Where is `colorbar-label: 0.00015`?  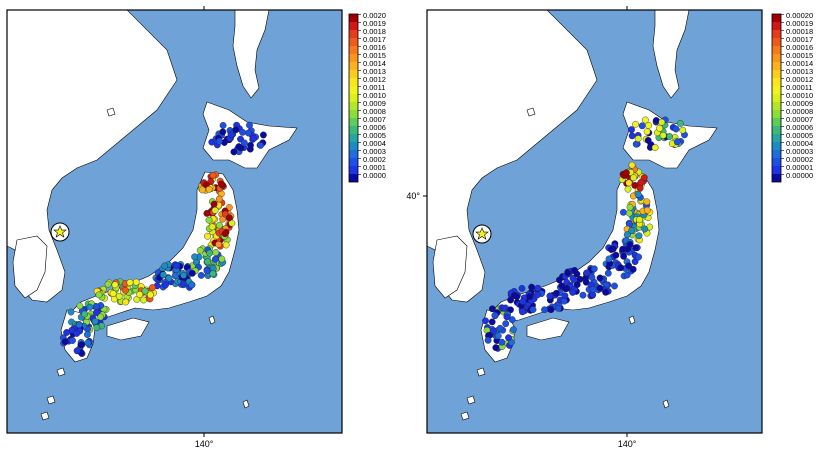
colorbar-label: 0.00015 is located at coordinates (799, 55).